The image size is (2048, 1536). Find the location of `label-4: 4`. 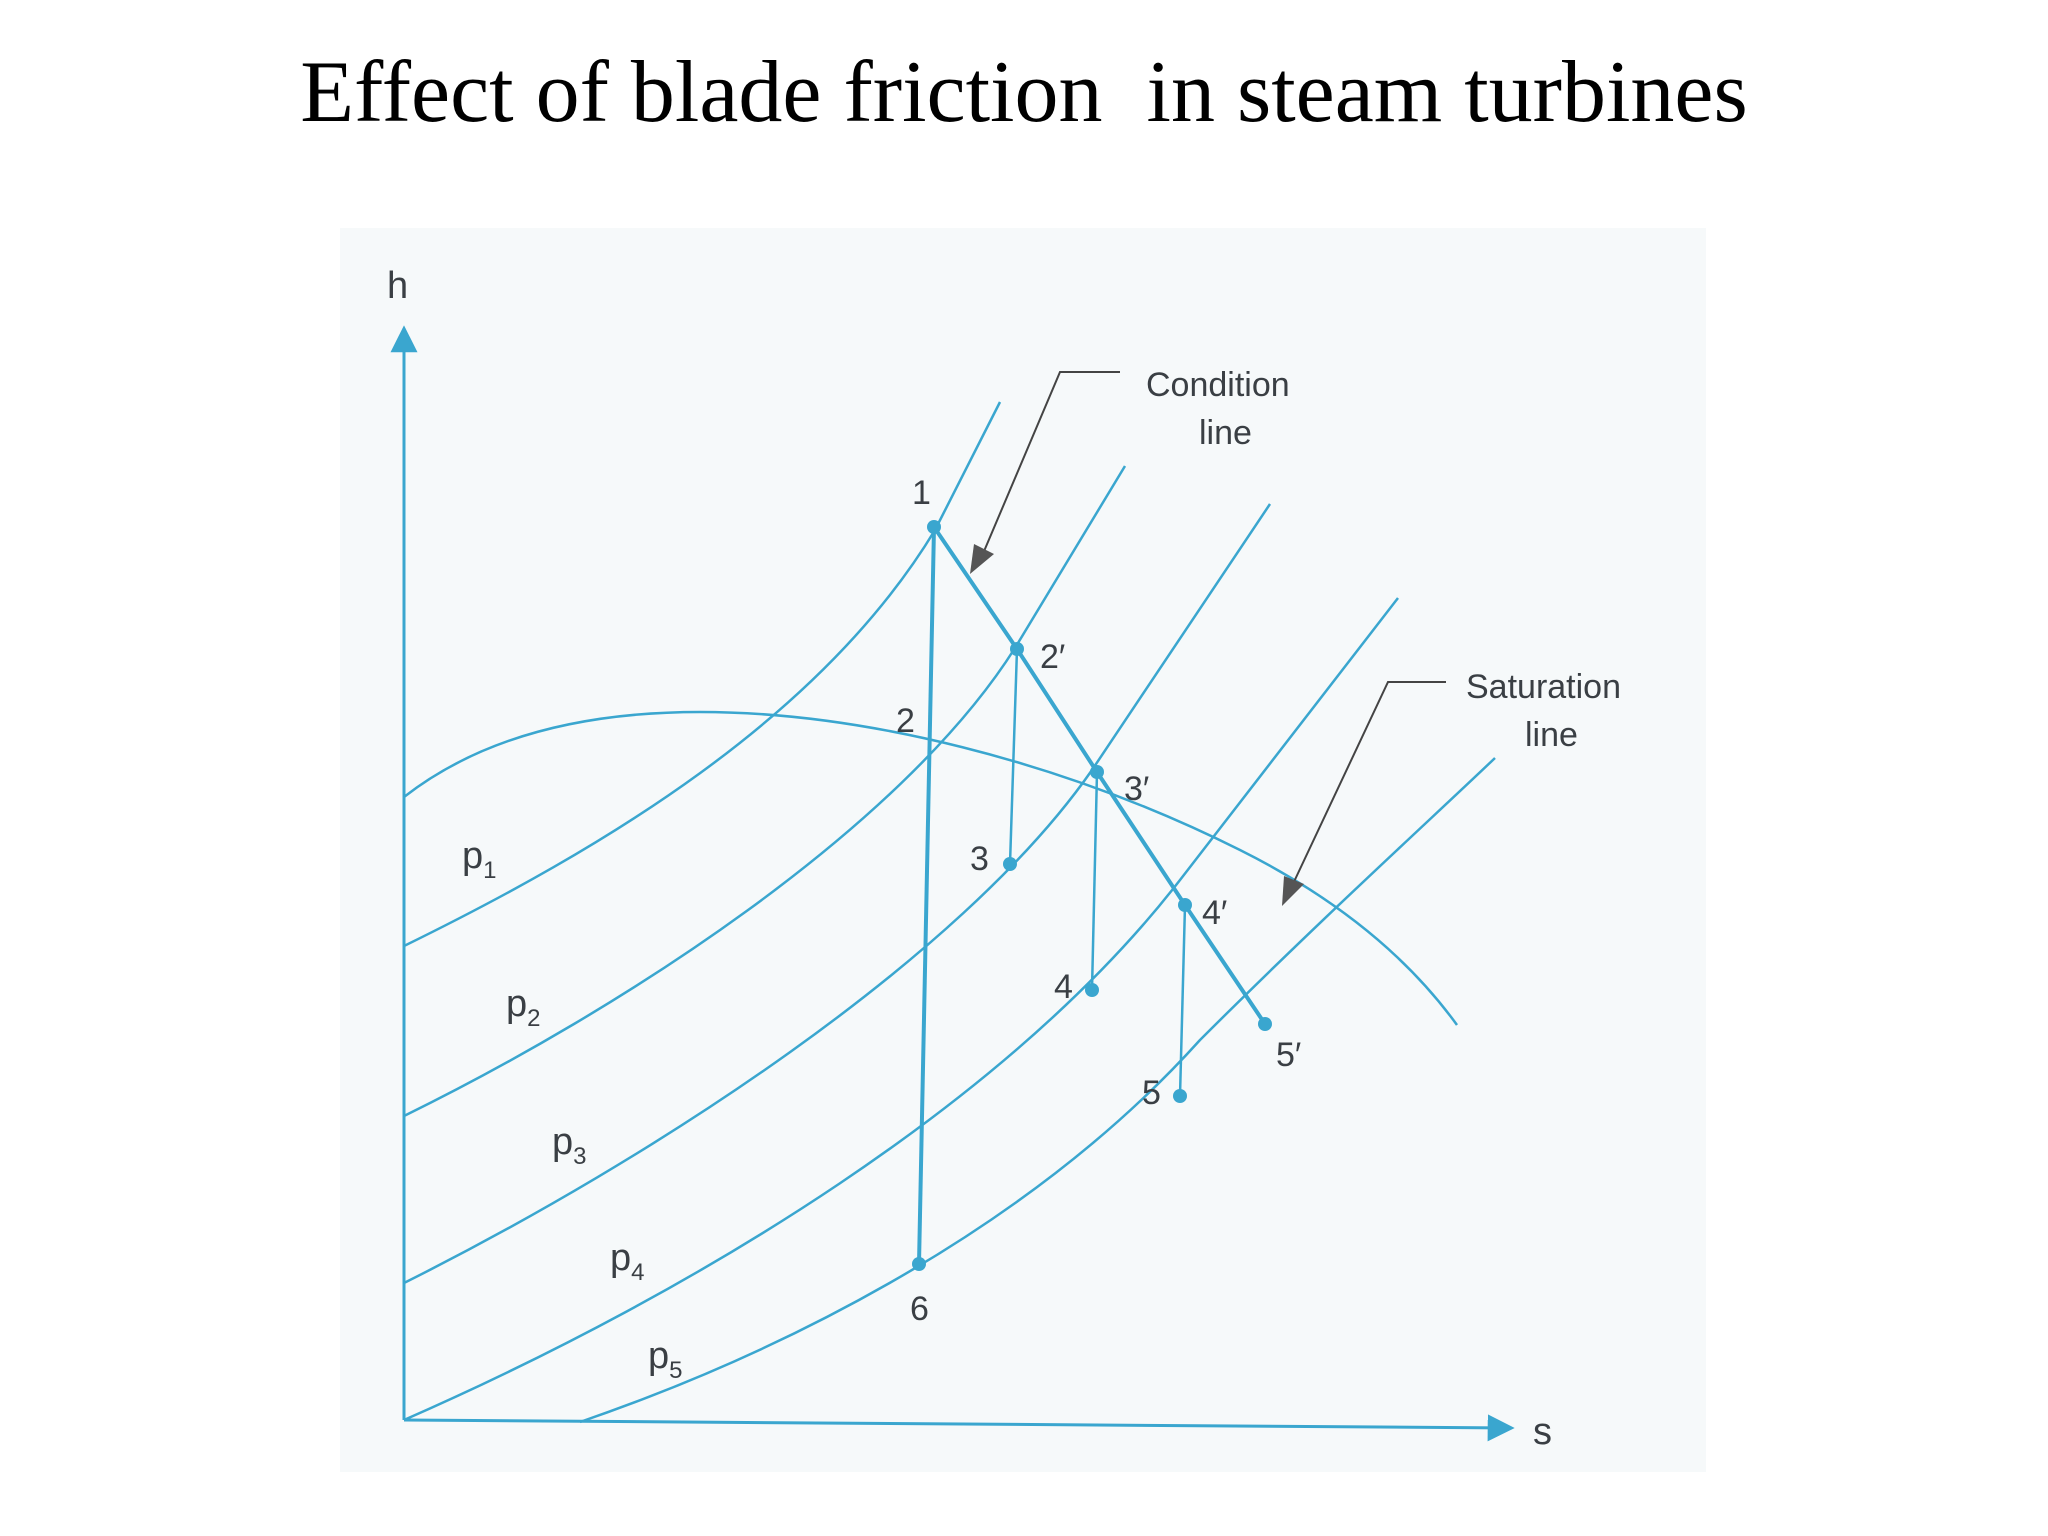

label-4: 4 is located at coordinates (1063, 987).